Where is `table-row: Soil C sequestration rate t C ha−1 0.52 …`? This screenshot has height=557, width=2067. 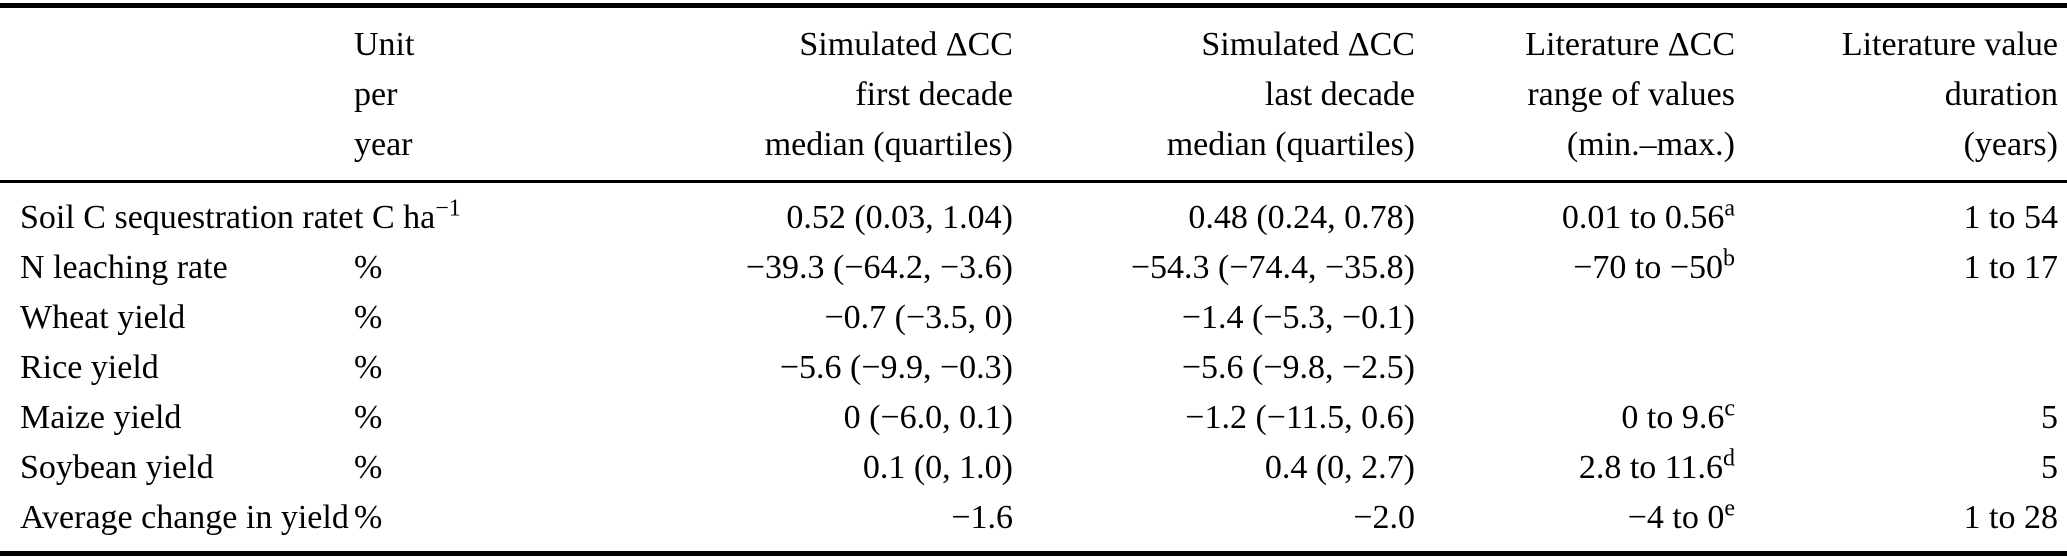 table-row: Soil C sequestration rate t C ha−1 0.52 … is located at coordinates (1033, 213).